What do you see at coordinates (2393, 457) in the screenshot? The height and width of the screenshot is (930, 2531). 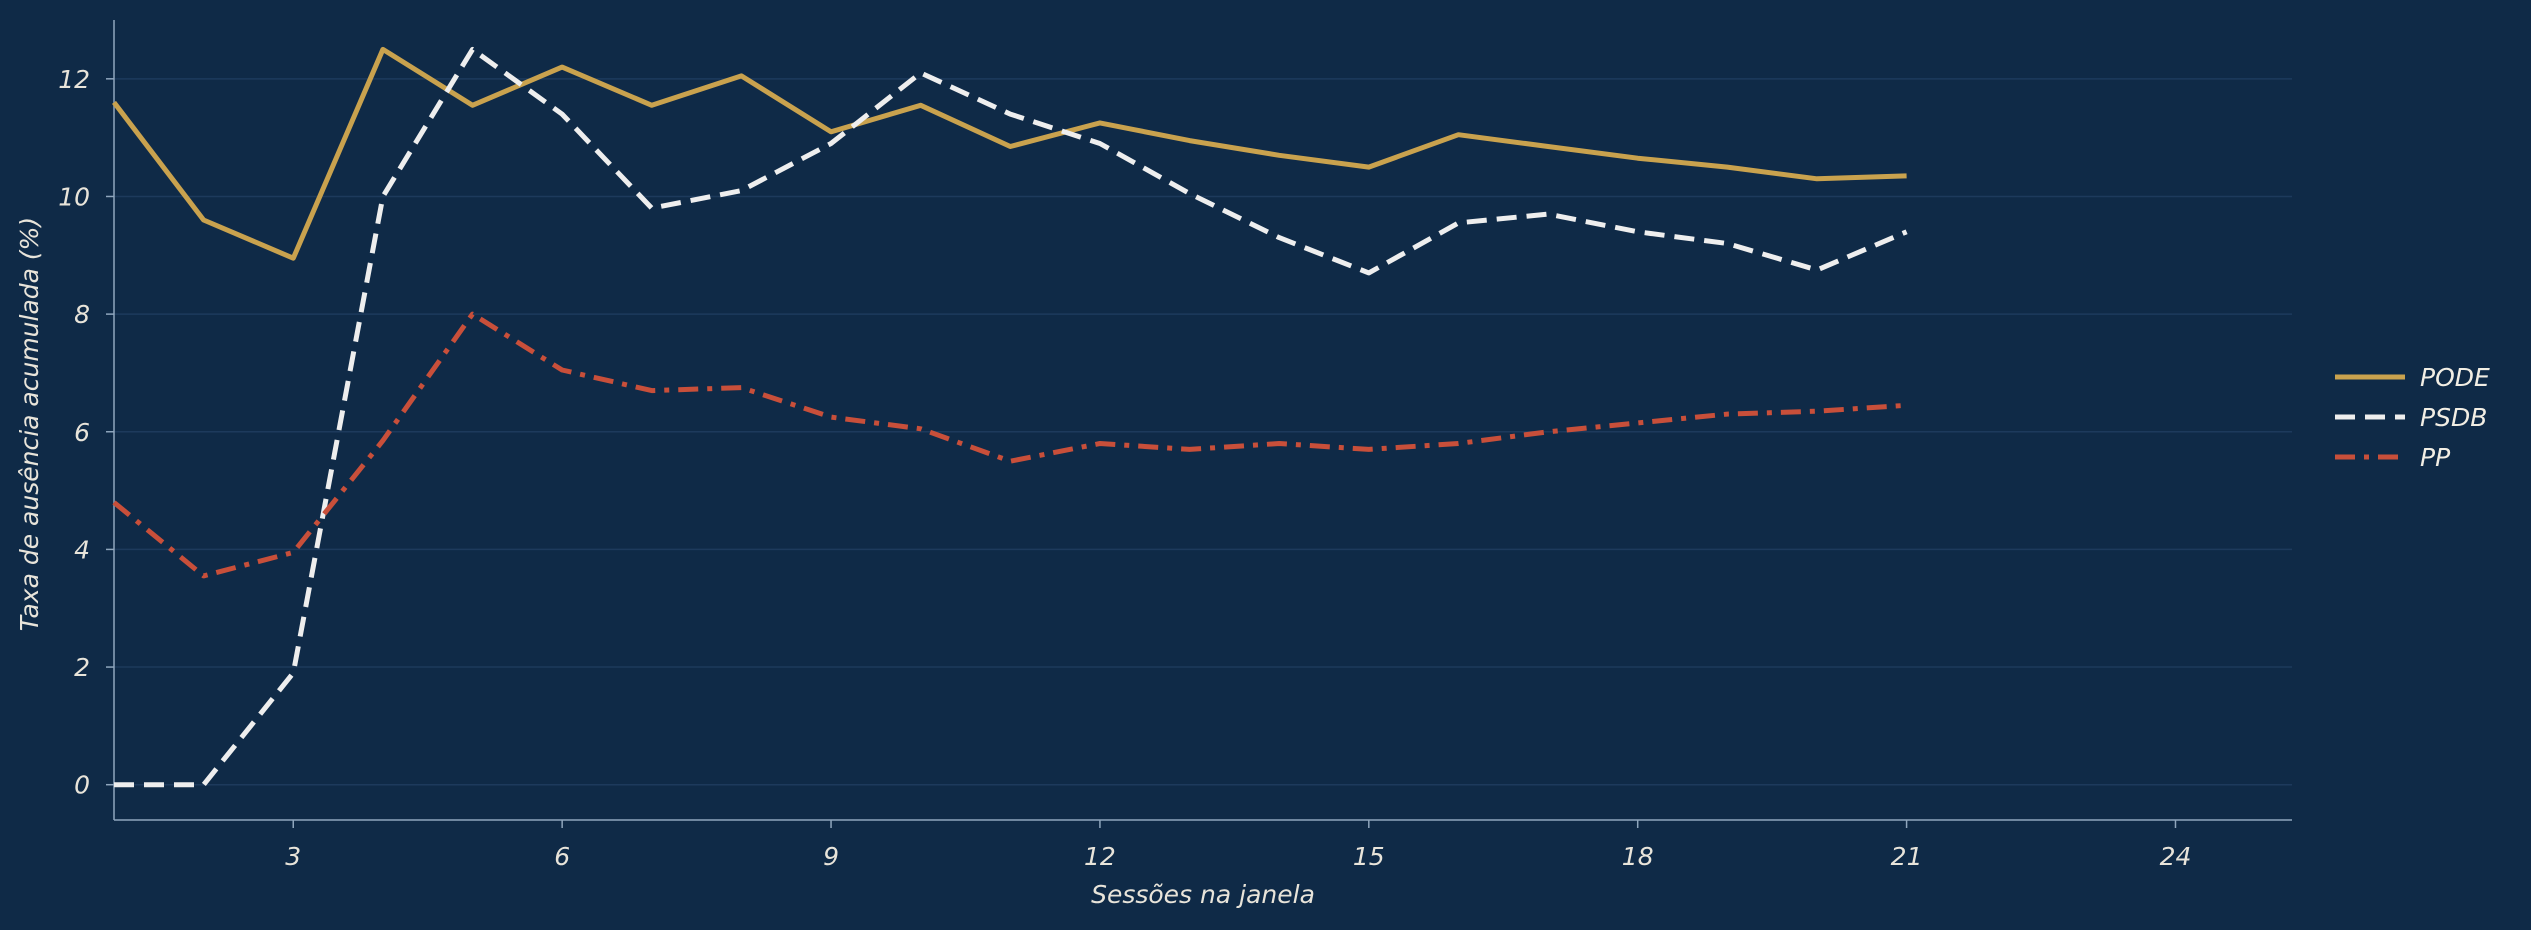 I see `legend-item-pp: PP` at bounding box center [2393, 457].